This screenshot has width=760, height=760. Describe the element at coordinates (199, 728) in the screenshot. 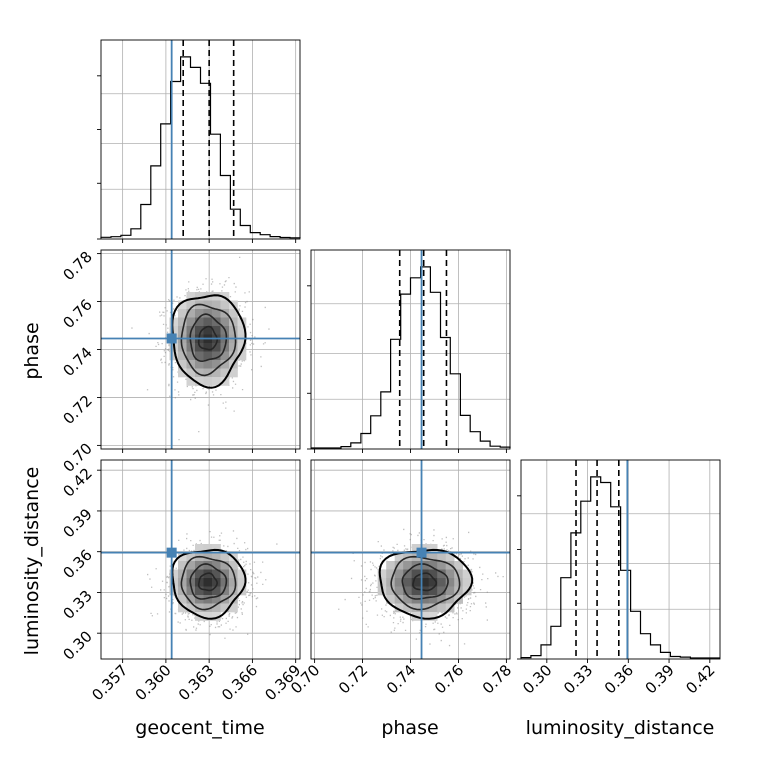

I see `x-axis-label-geocent-time: geocent_time` at that location.